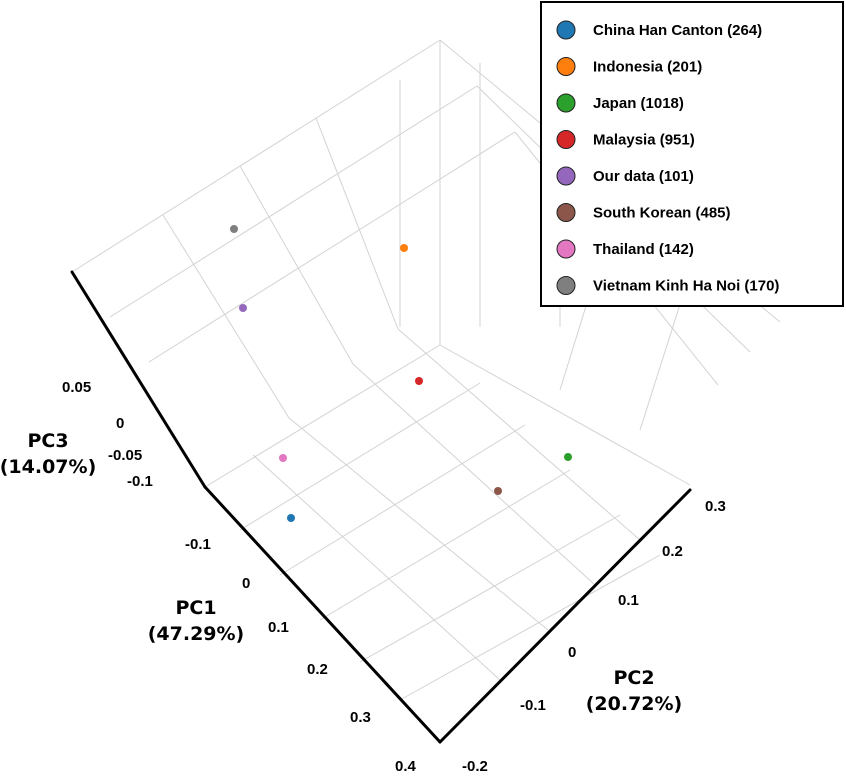  What do you see at coordinates (643, 176) in the screenshot?
I see `legend-label: Our data (101)` at bounding box center [643, 176].